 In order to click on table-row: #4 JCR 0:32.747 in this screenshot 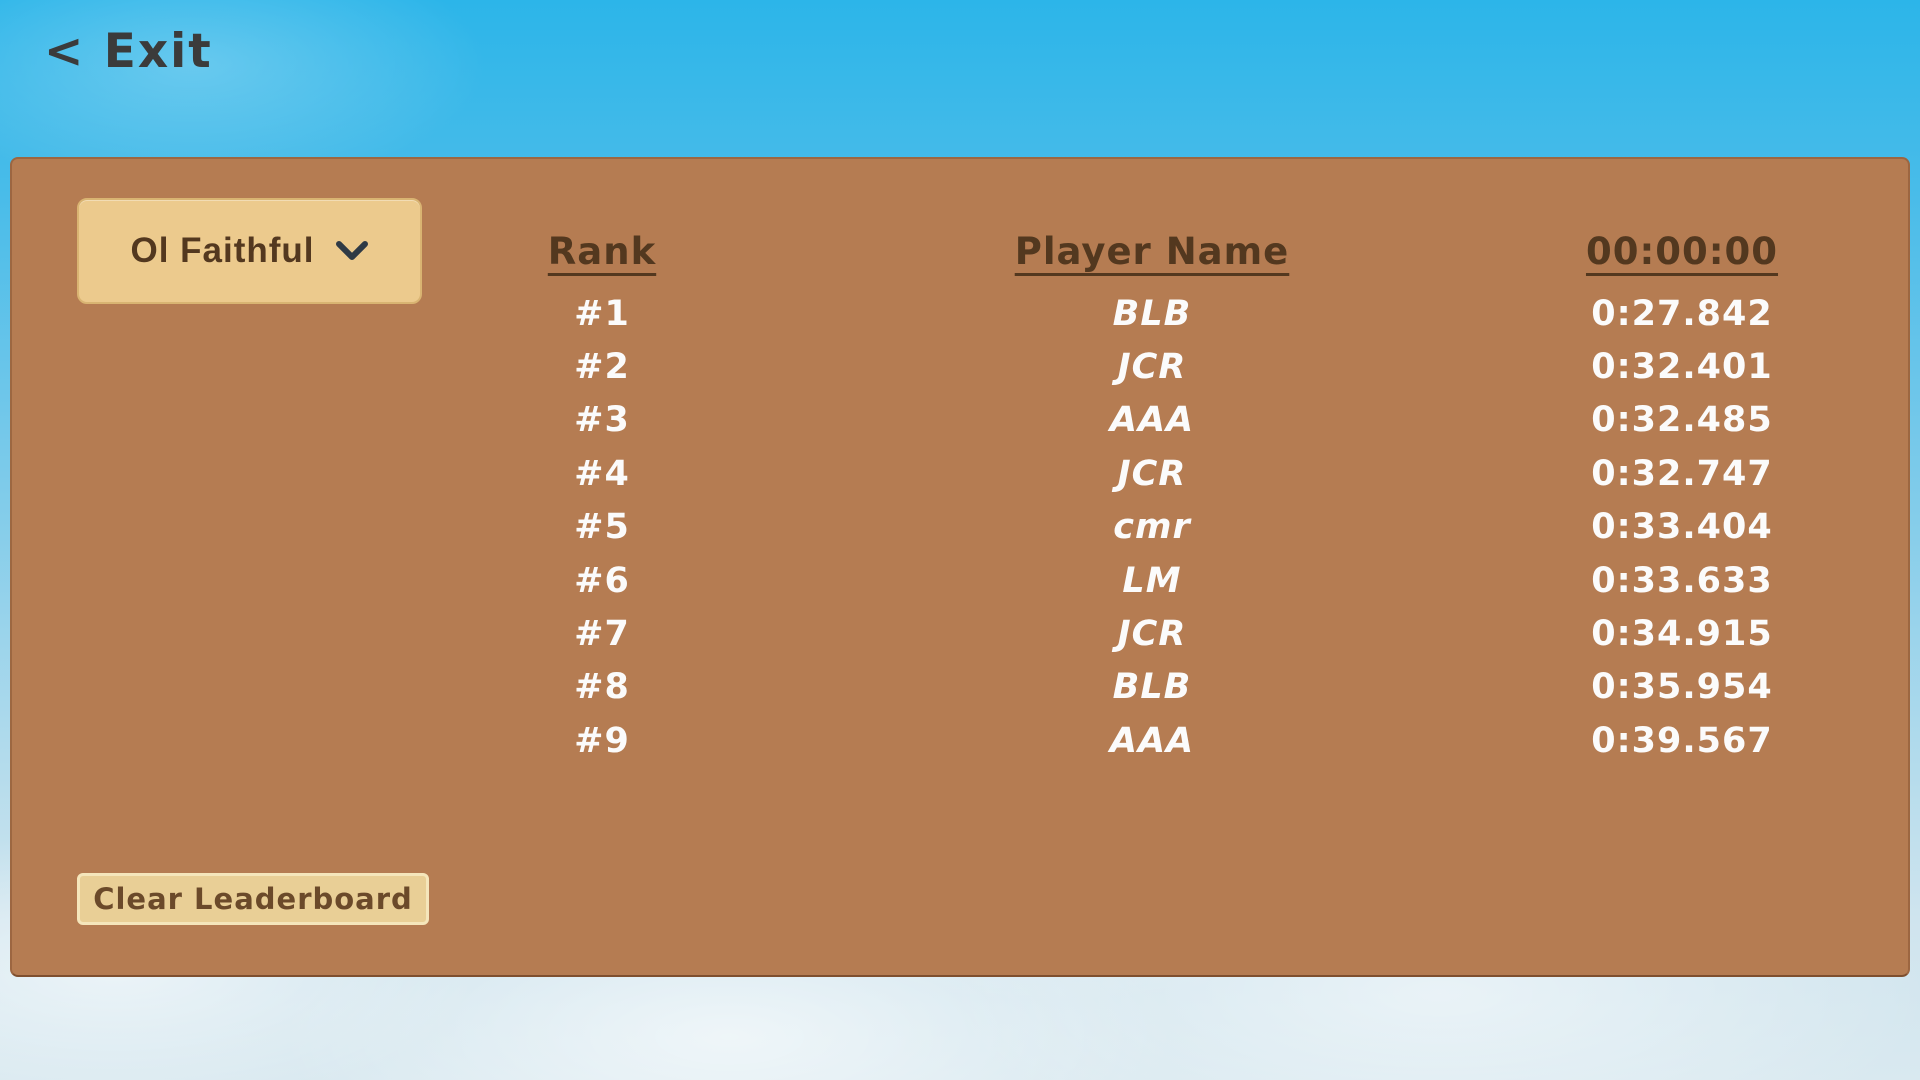, I will do `click(960, 473)`.